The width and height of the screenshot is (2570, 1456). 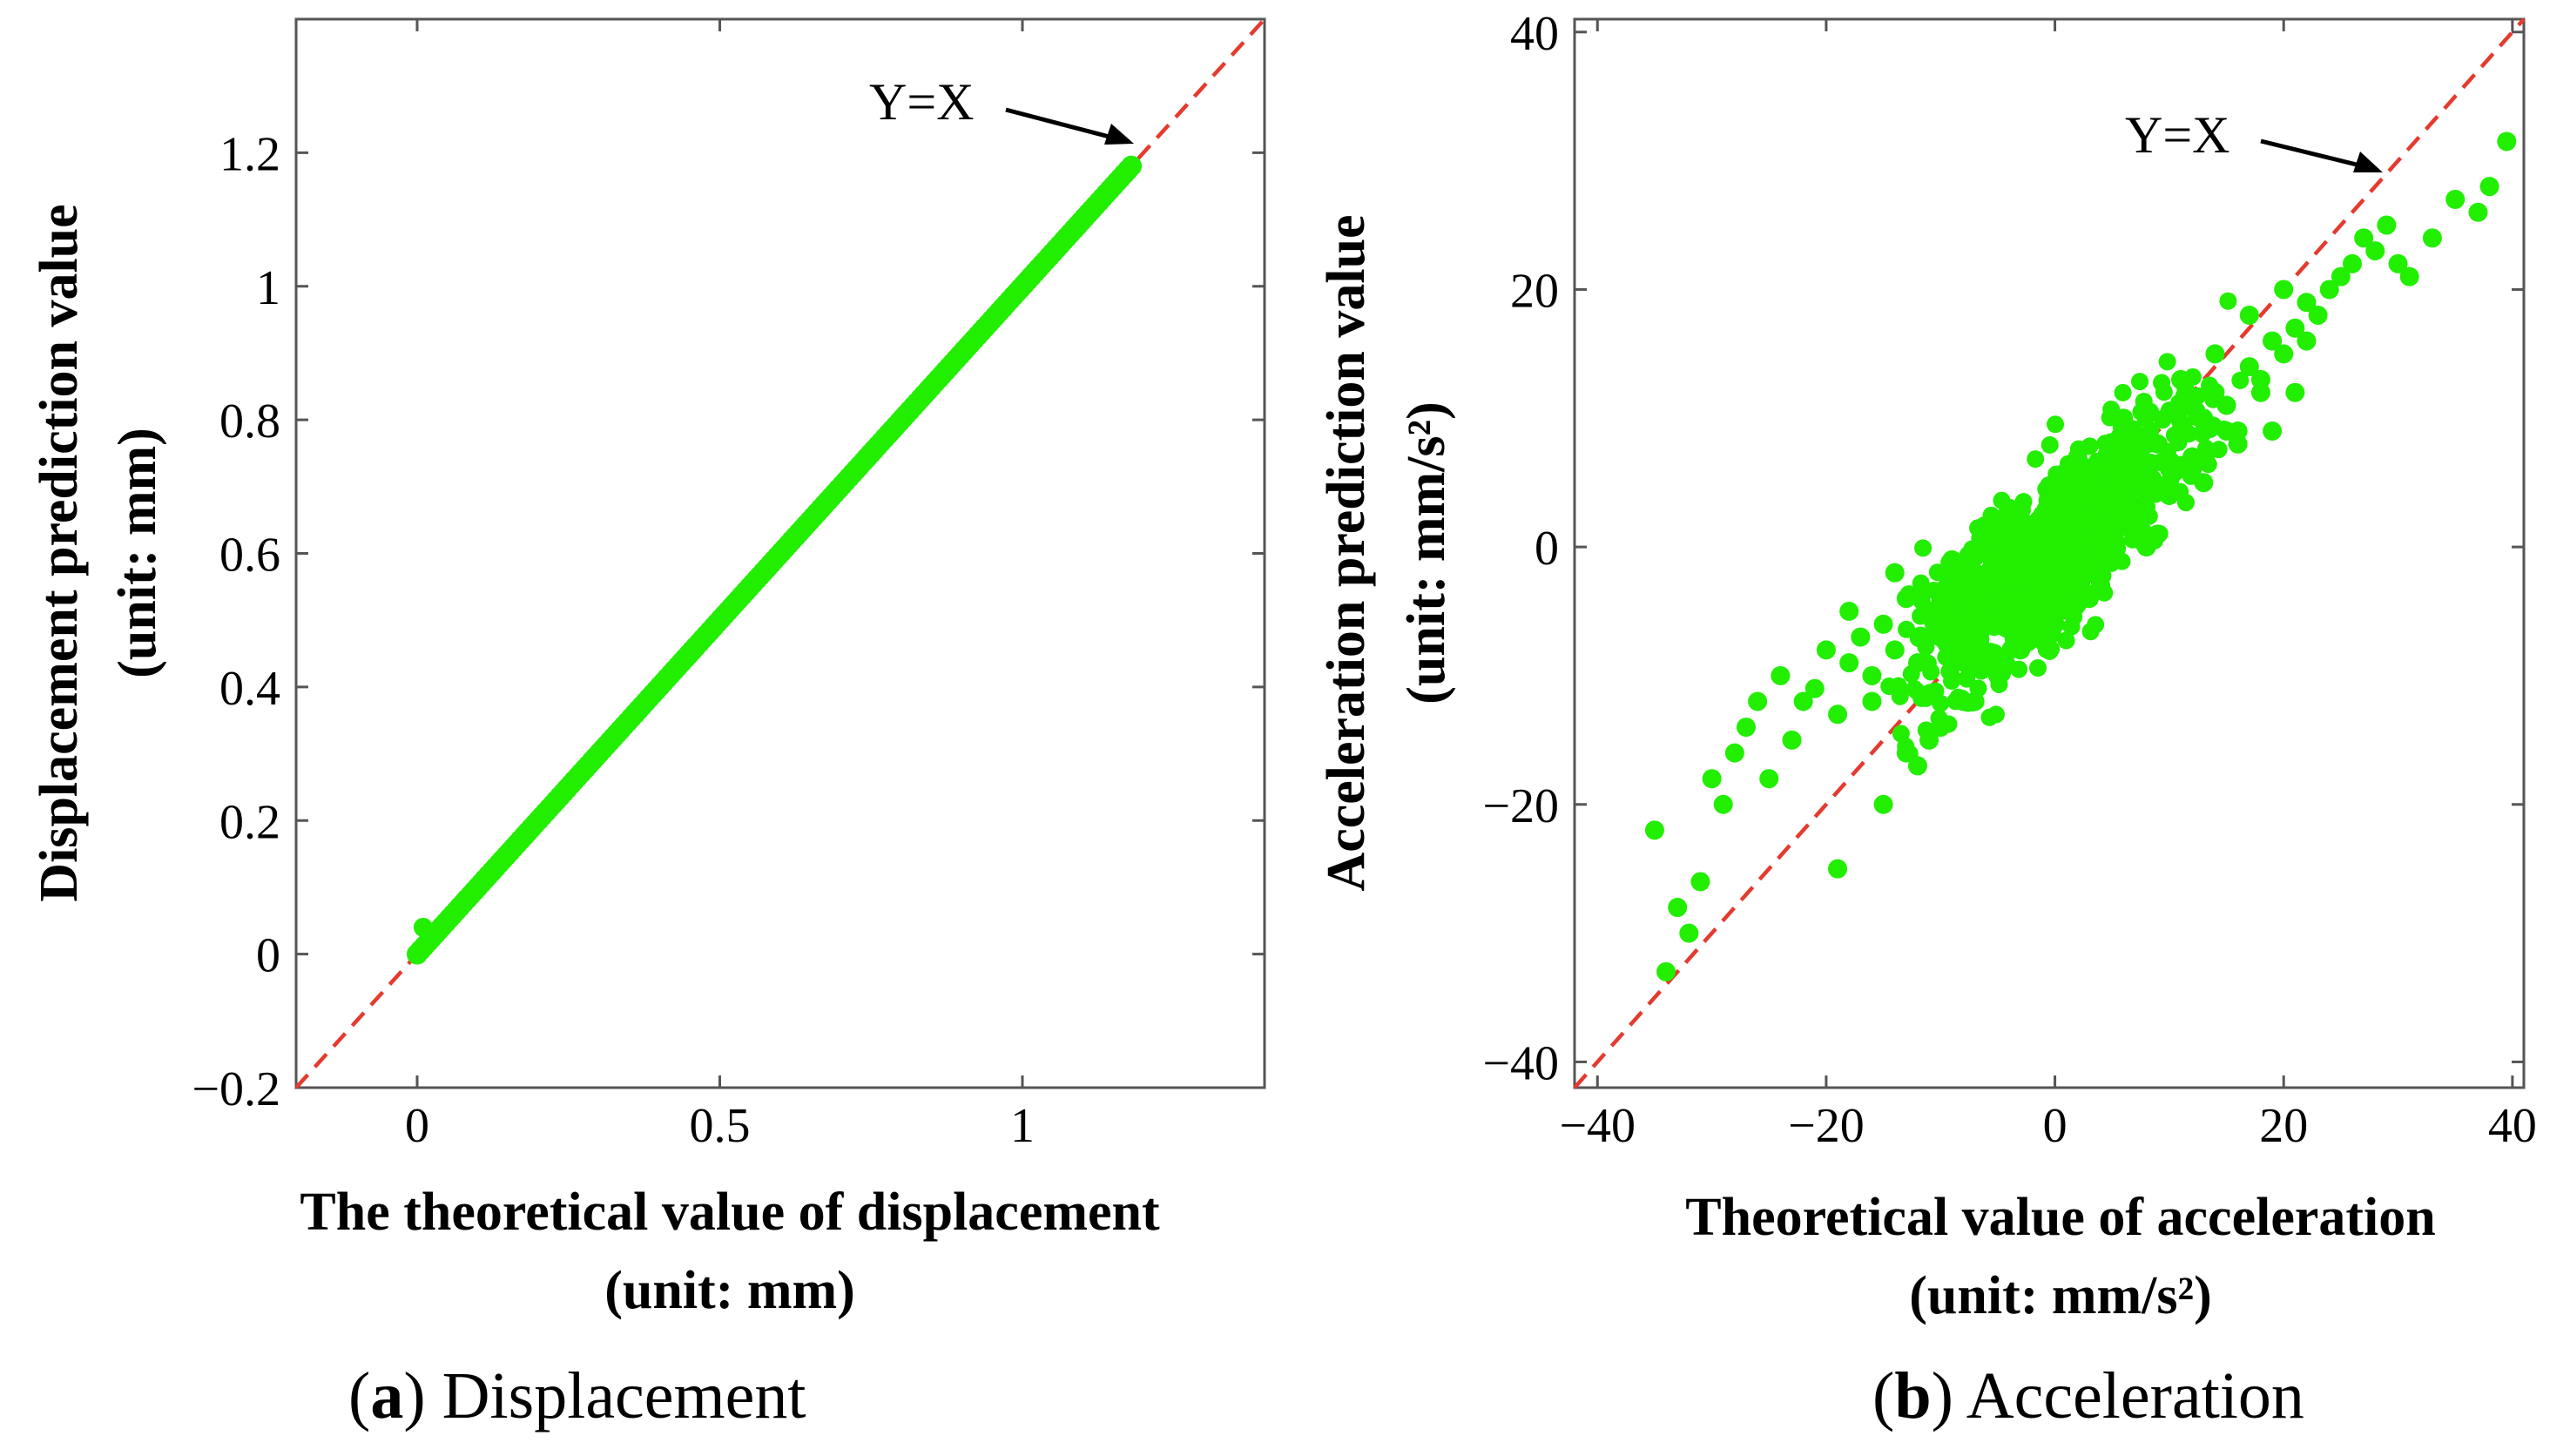 I want to click on panel-a-y-tick-label: 0.6, so click(x=249, y=556).